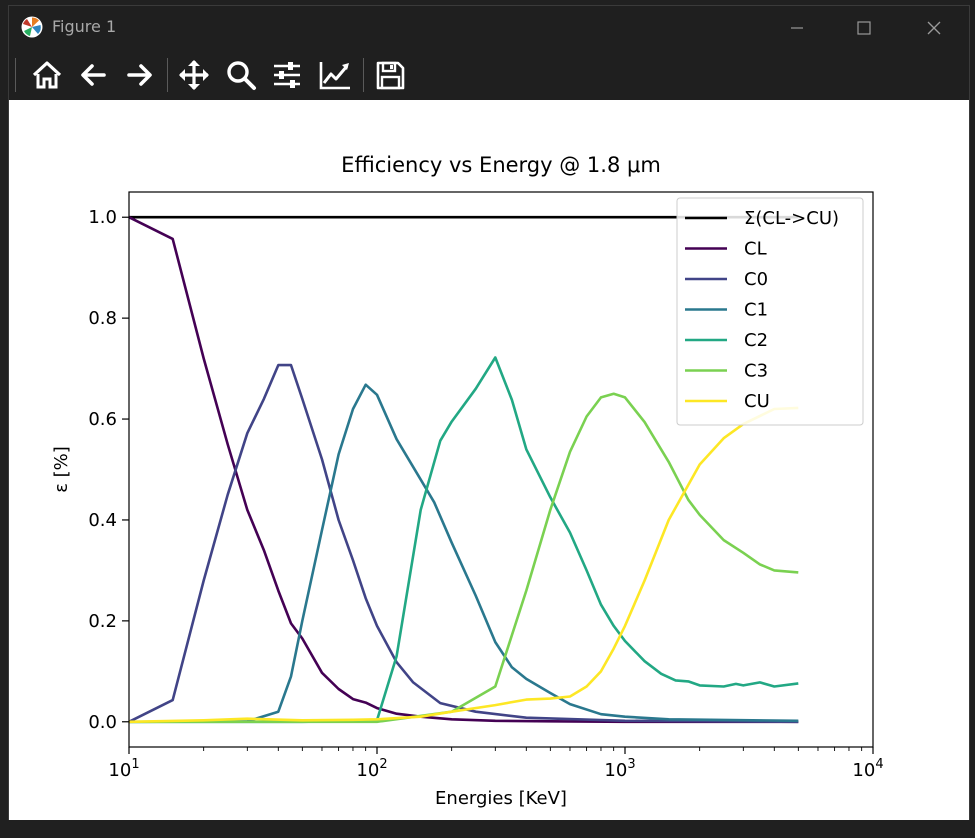 The image size is (975, 838). Describe the element at coordinates (489, 28) in the screenshot. I see `title-bar: Figure 1` at that location.